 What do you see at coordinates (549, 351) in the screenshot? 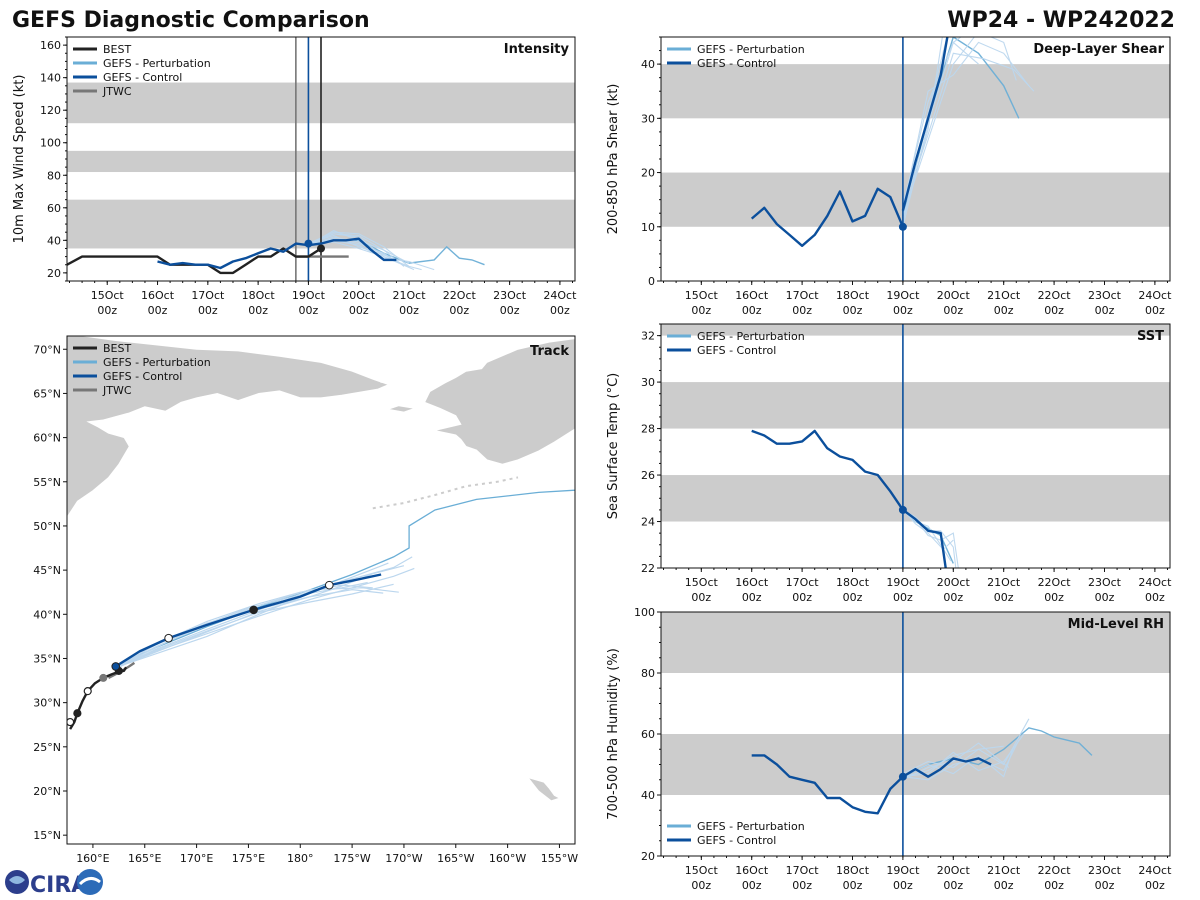
I see `track-panel-title: Track` at bounding box center [549, 351].